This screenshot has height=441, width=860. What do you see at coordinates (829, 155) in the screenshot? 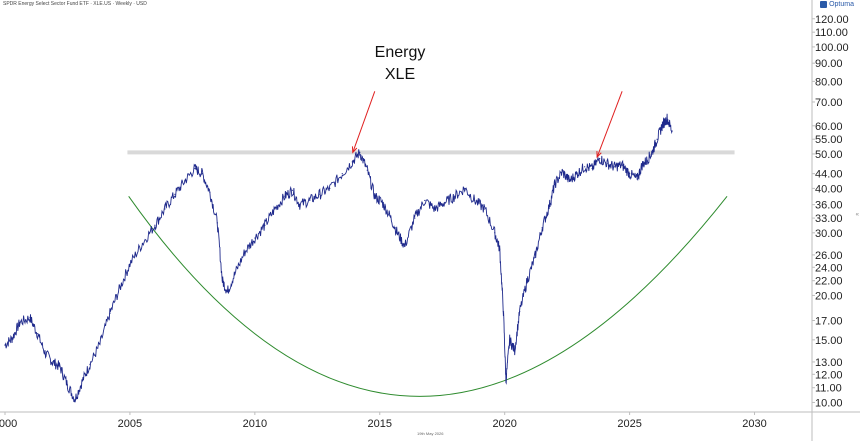
I see `y-tick-label: 50.00` at bounding box center [829, 155].